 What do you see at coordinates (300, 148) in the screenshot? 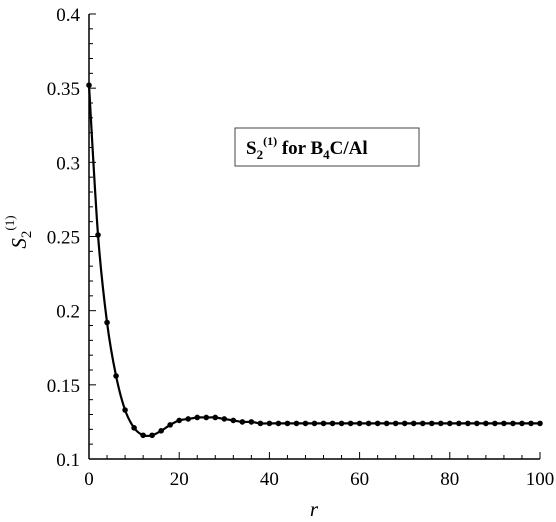
I see `legend-part2: for B` at bounding box center [300, 148].